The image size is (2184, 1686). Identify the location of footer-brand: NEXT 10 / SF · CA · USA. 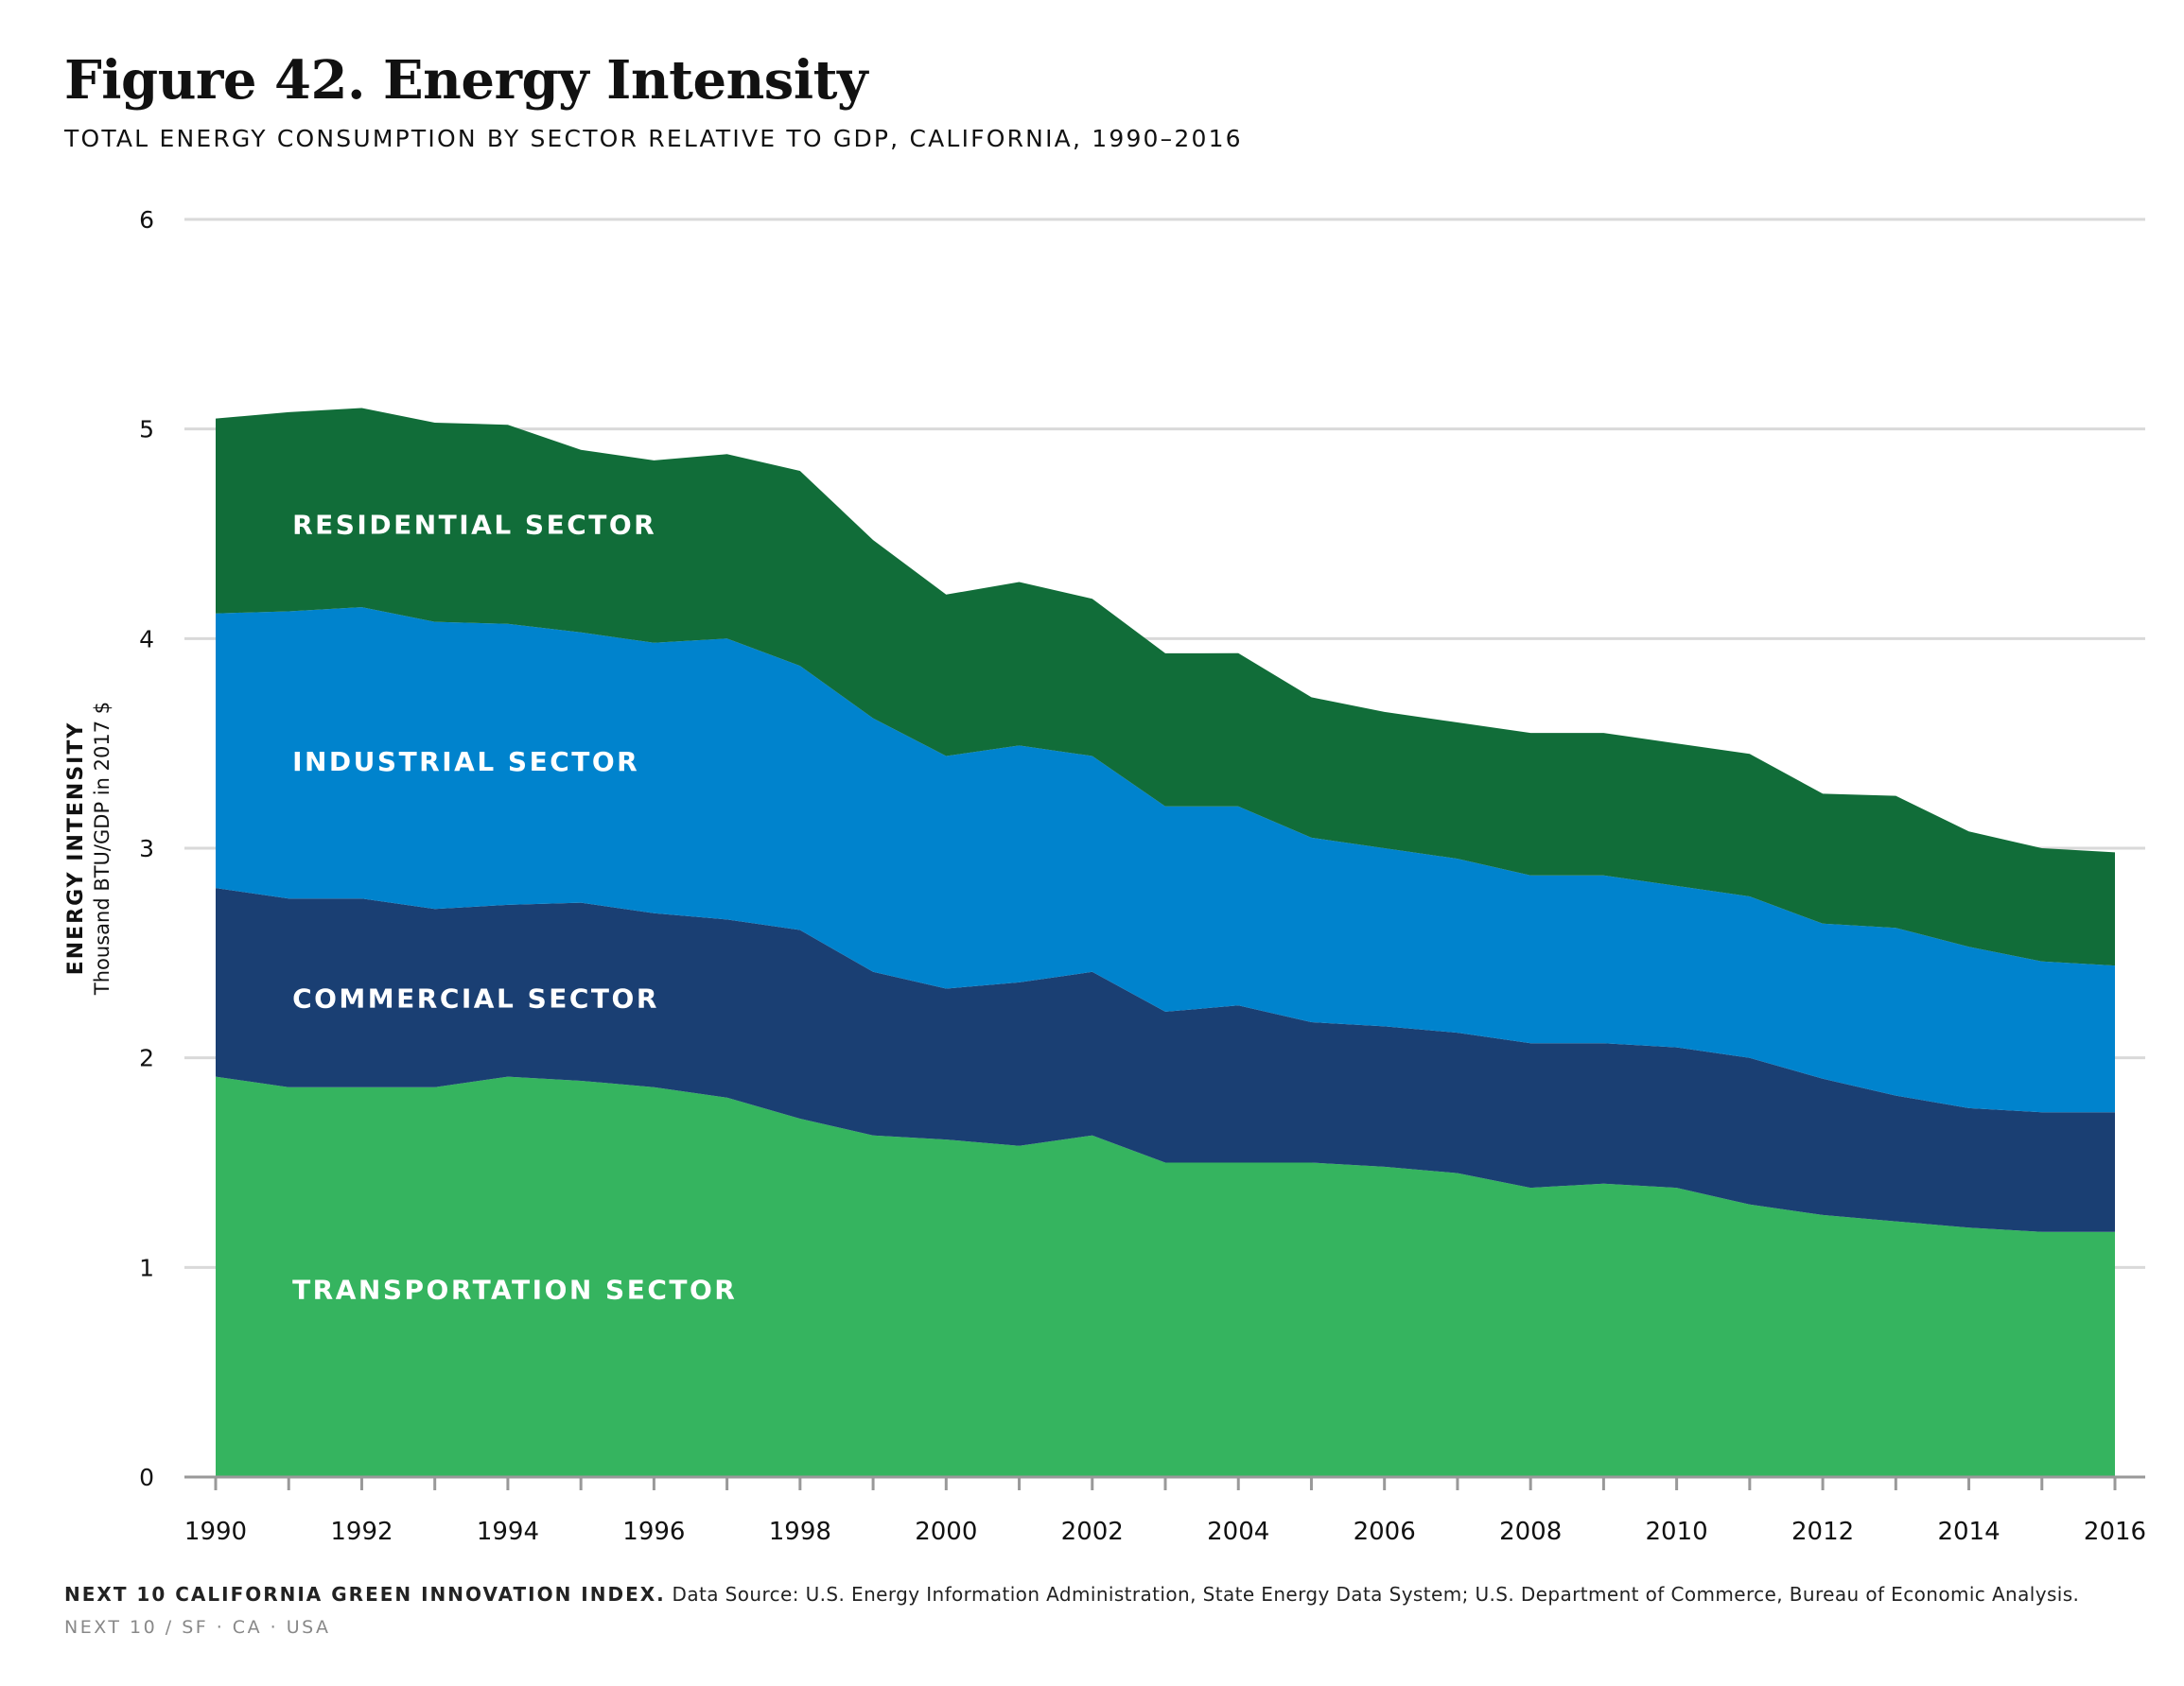
(198, 1627).